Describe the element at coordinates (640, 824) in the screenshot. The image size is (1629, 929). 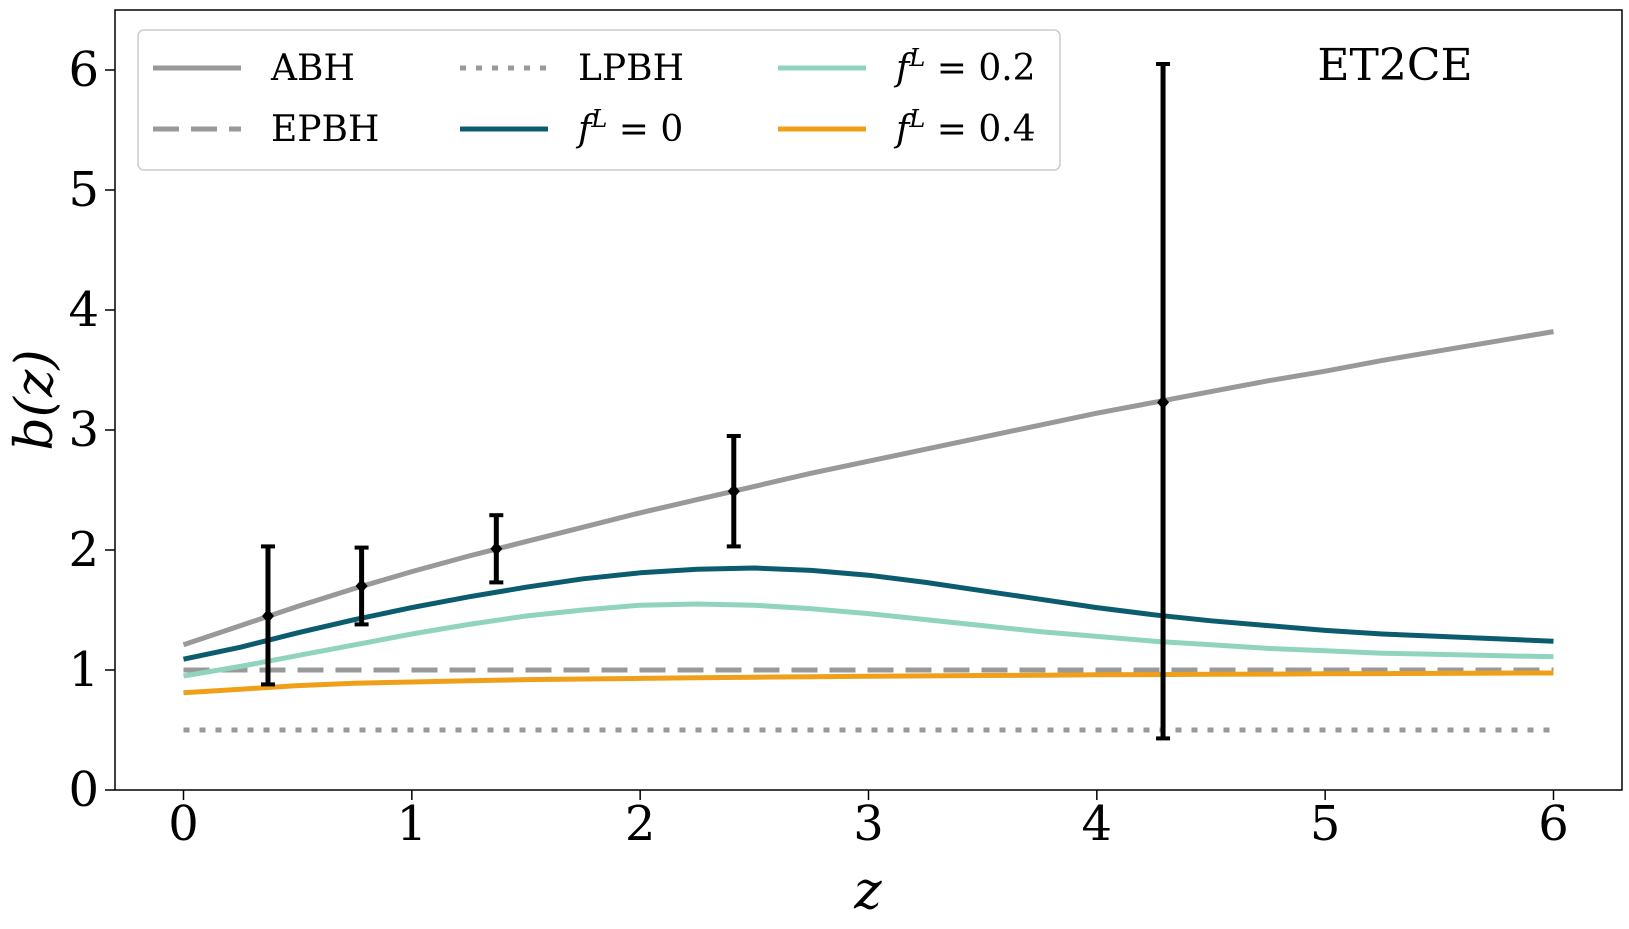
I see `x-tick-label-2: 2` at that location.